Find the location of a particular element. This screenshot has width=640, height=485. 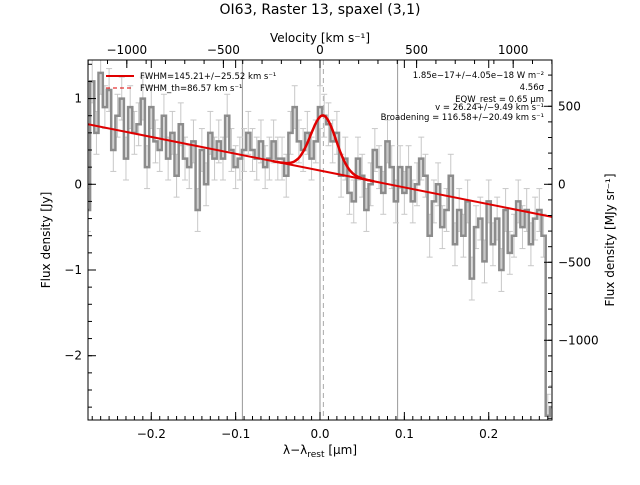

x-tick-label: 0.0 is located at coordinates (319, 434).